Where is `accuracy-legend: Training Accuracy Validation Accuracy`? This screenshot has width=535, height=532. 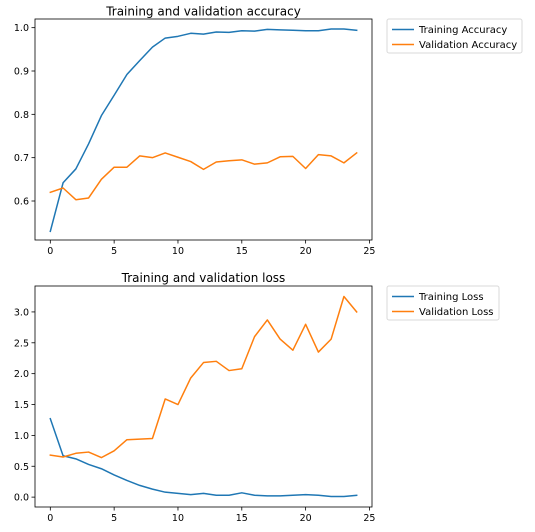
accuracy-legend: Training Accuracy Validation Accuracy is located at coordinates (454, 36).